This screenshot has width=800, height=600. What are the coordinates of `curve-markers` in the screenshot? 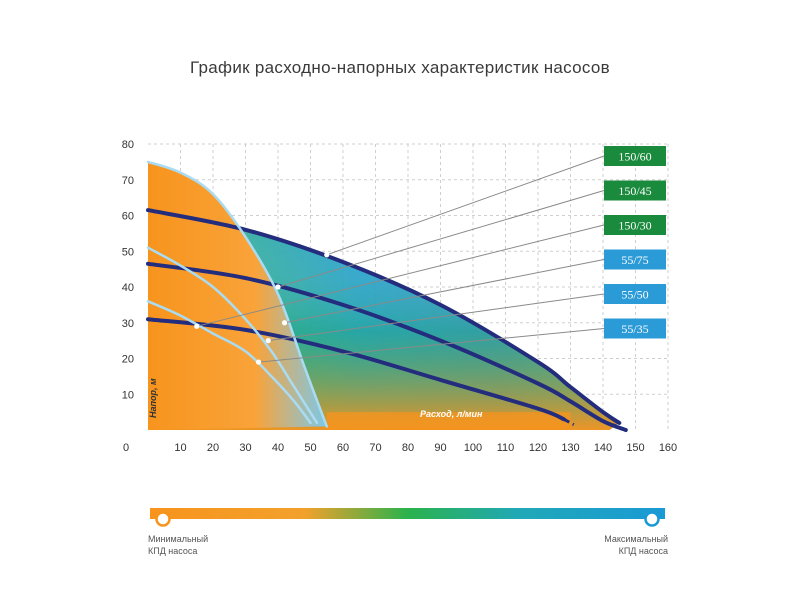 It's located at (262, 308).